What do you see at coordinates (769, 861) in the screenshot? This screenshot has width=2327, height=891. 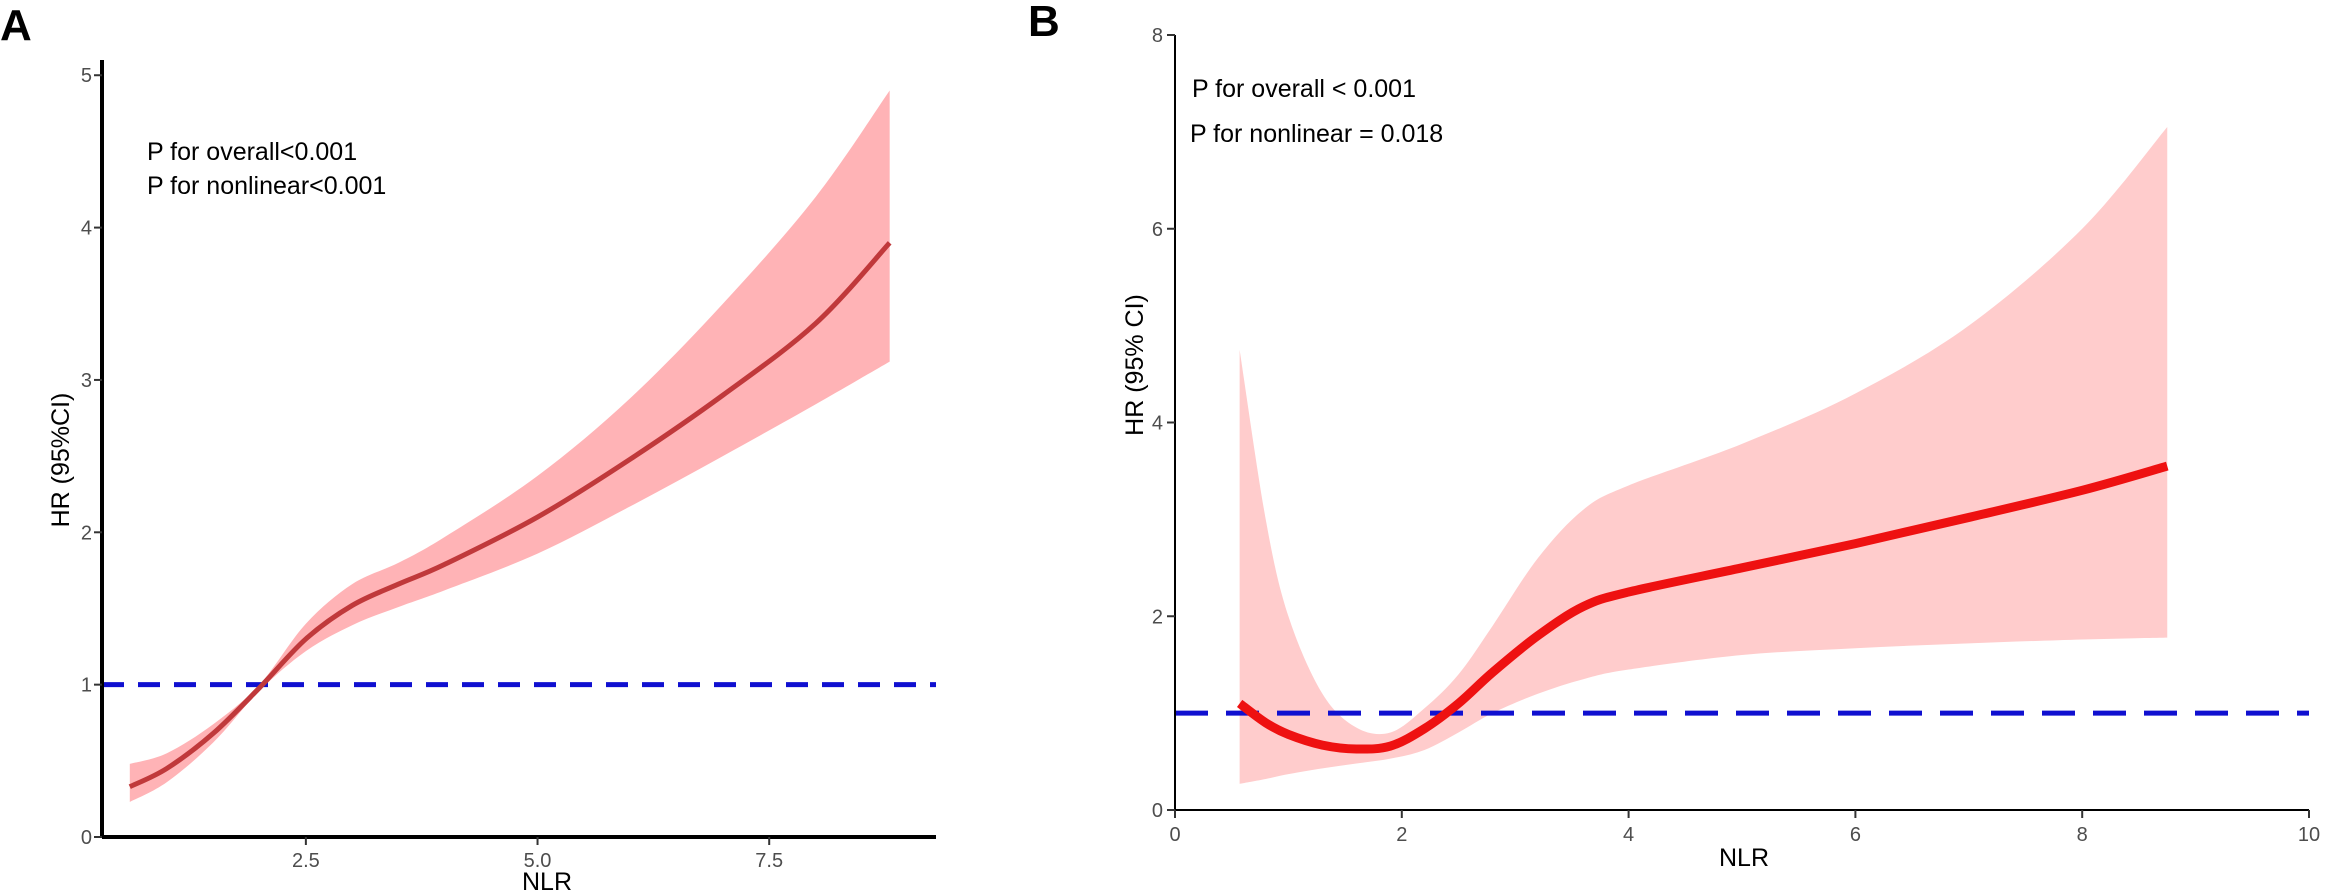 I see `panel-a-x-tick-label: 7.5` at bounding box center [769, 861].